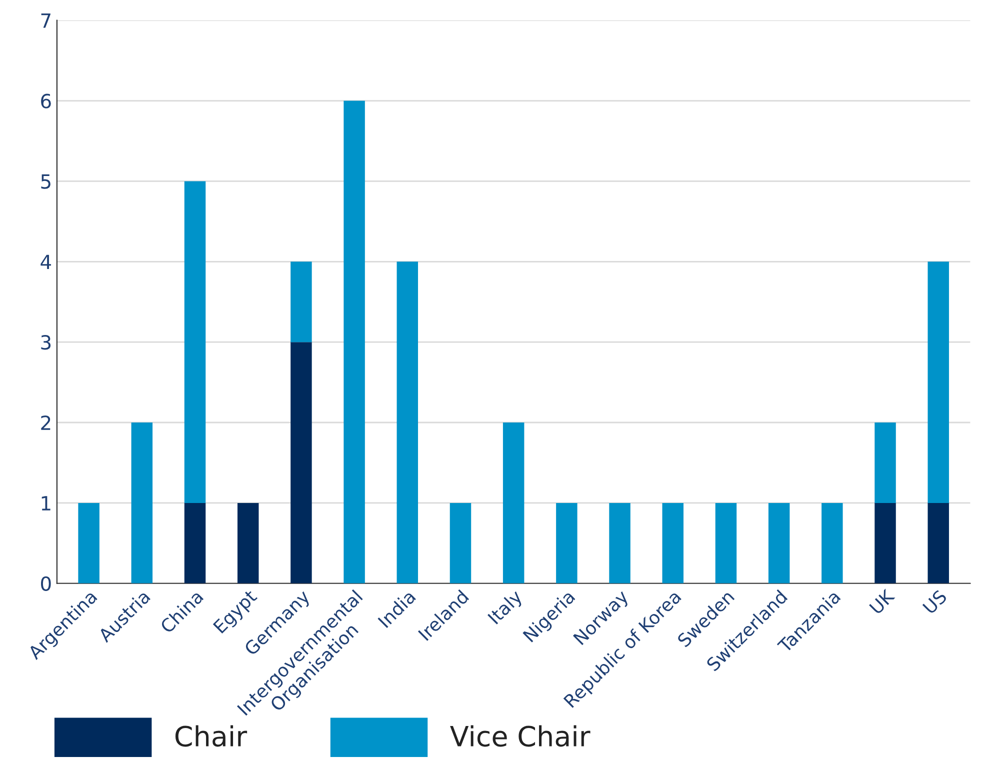  What do you see at coordinates (46, 584) in the screenshot?
I see `y-tick-label: 0` at bounding box center [46, 584].